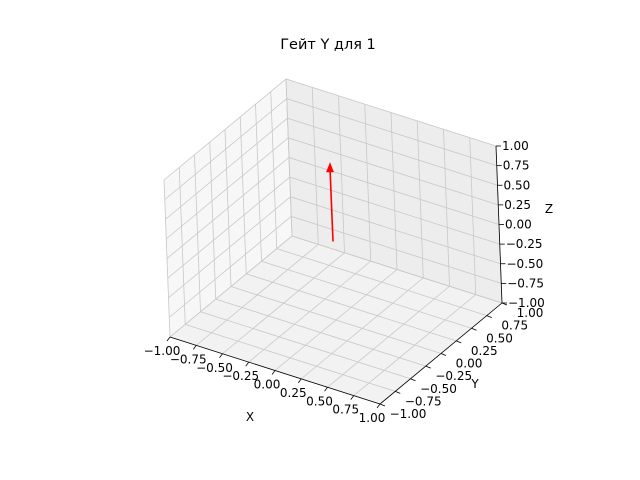  I want to click on z-tick-label: 0.50, so click(517, 185).